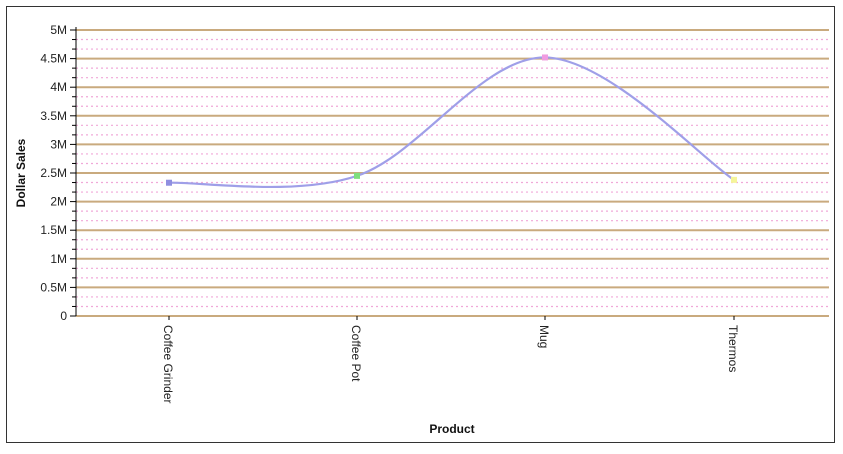  What do you see at coordinates (53, 230) in the screenshot?
I see `y-tick-label: 1.5M` at bounding box center [53, 230].